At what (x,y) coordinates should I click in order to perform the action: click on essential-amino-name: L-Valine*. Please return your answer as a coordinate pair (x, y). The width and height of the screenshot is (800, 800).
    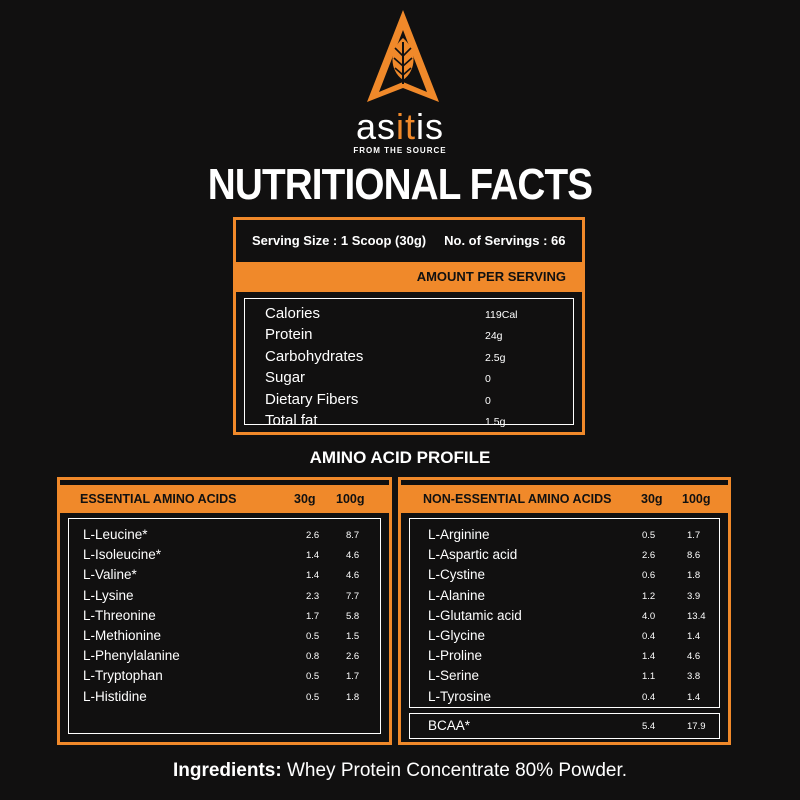
    Looking at the image, I should click on (110, 575).